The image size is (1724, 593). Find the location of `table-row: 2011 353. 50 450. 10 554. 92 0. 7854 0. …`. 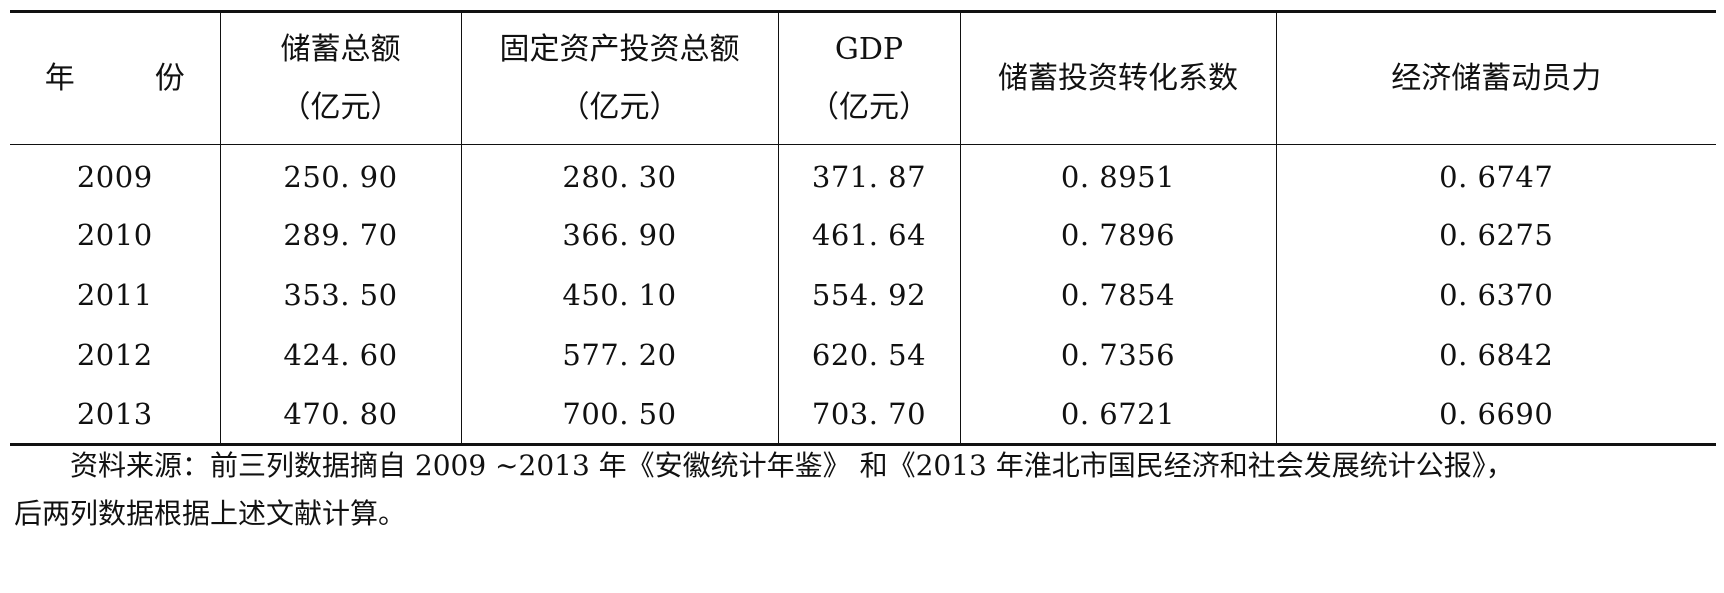

table-row: 2011 353. 50 450. 10 554. 92 0. 7854 0. … is located at coordinates (863, 294).